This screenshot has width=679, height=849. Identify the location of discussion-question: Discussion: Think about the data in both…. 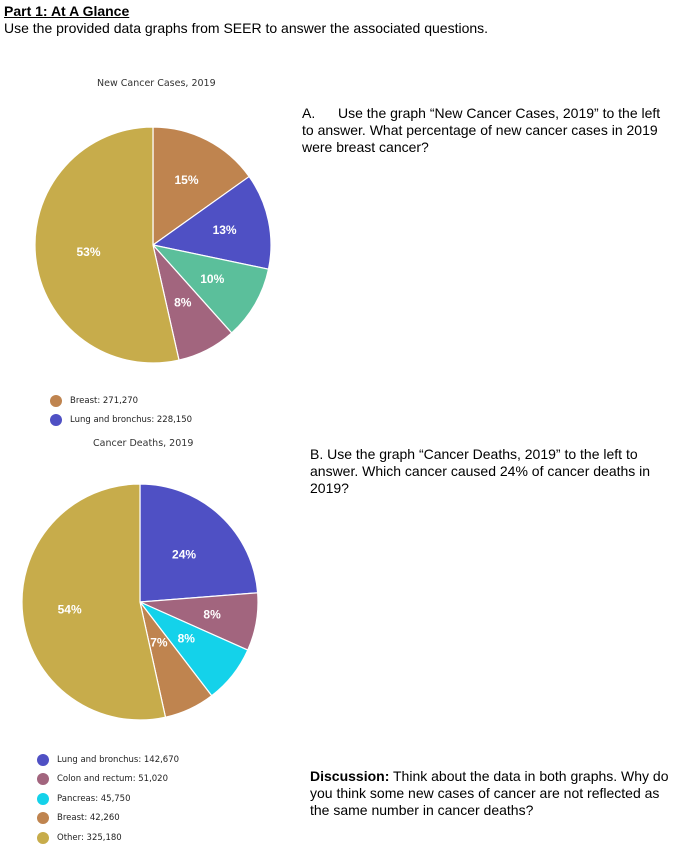
(491, 793).